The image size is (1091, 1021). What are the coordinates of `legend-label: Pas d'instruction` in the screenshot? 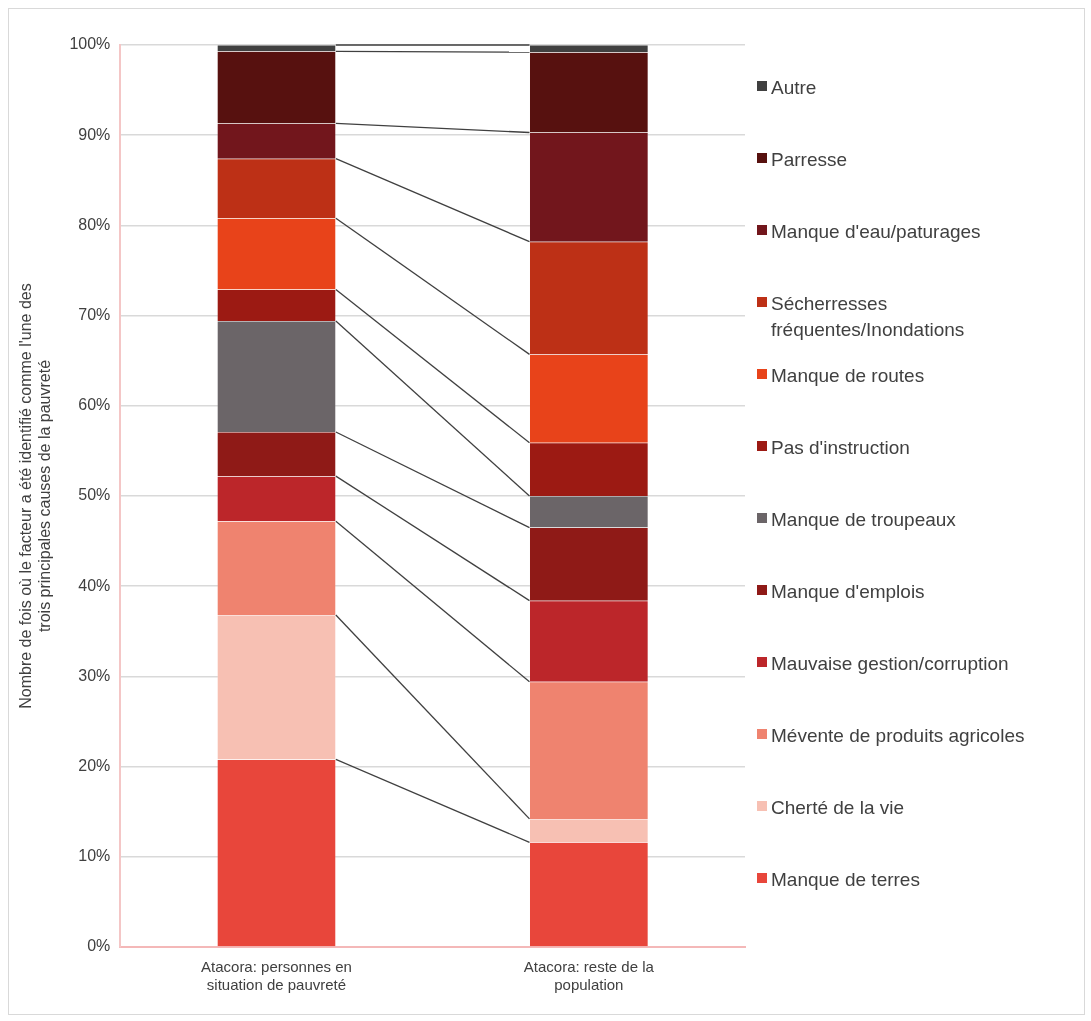 It's located at (840, 448).